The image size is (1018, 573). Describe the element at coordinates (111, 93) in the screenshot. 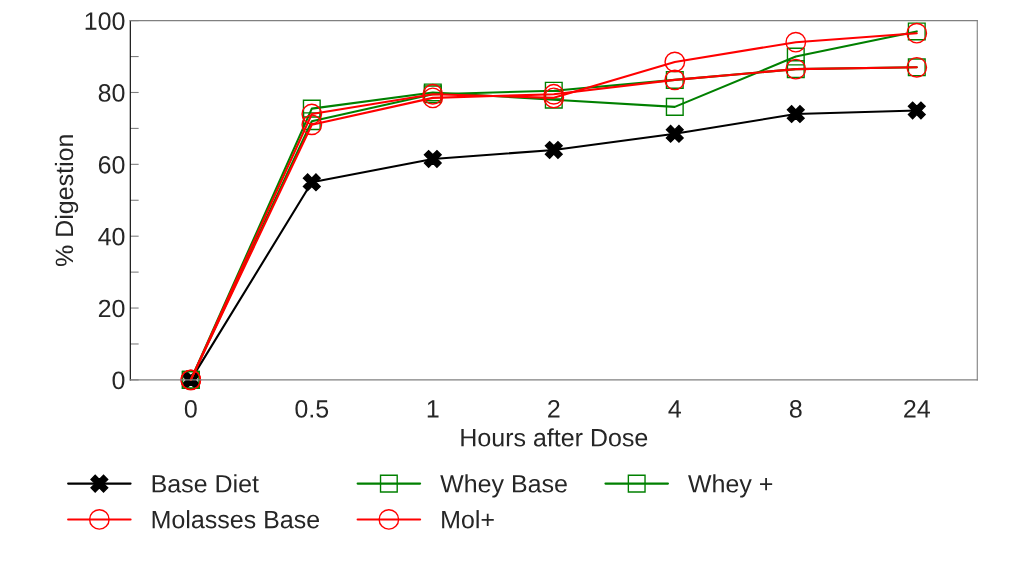

I see `y-tick-label: 80` at that location.